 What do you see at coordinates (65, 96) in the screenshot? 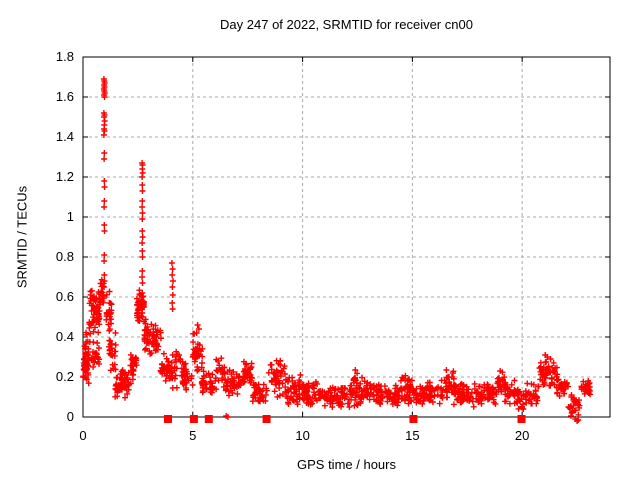
I see `y-tick-label: 1.6` at bounding box center [65, 96].